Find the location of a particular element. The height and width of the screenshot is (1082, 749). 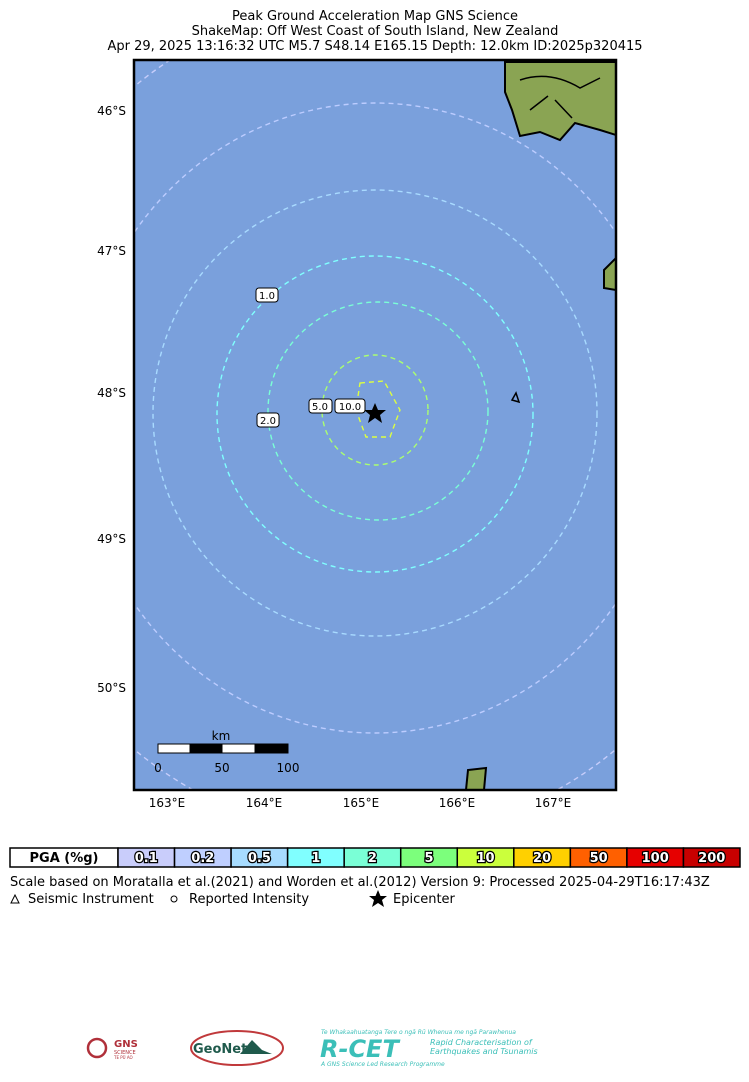

epicenter-star is located at coordinates (375, 413).